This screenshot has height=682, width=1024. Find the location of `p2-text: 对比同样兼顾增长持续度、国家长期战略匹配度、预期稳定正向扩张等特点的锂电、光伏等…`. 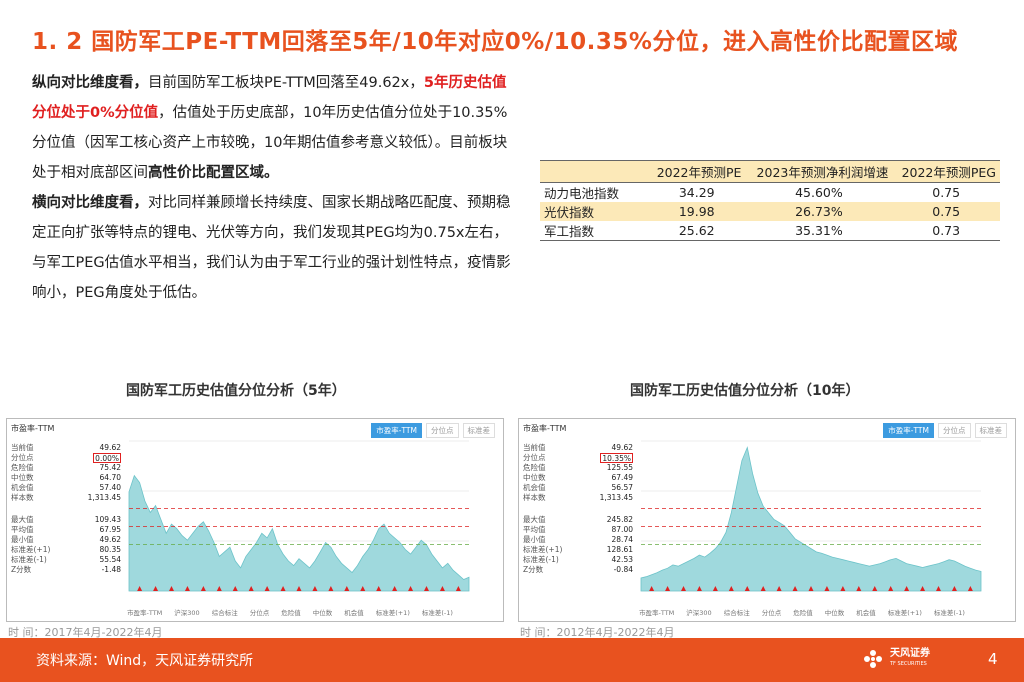

p2-text: 对比同样兼顾增长持续度、国家长期战略匹配度、预期稳定正向扩张等特点的锂电、光伏等… is located at coordinates (271, 248).